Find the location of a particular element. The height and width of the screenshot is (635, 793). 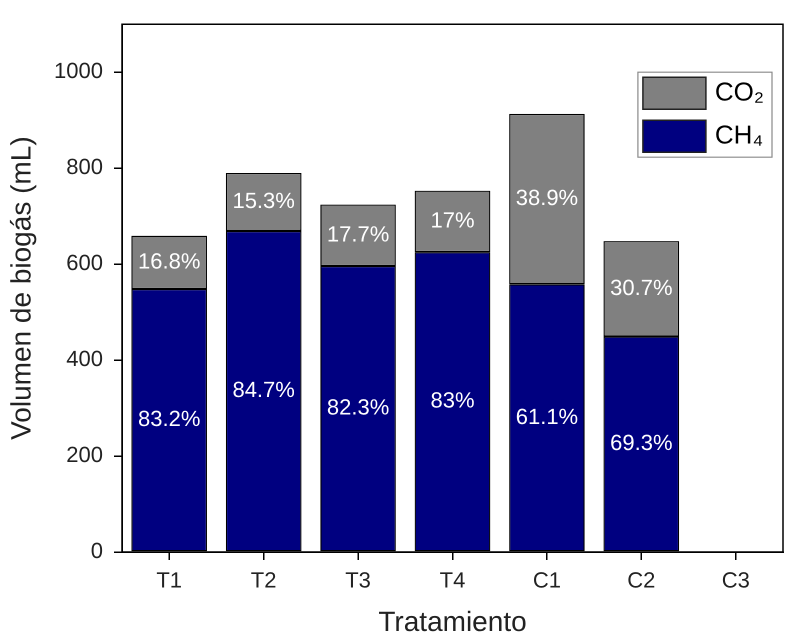

y-tick-label: 1000 is located at coordinates (78, 71).